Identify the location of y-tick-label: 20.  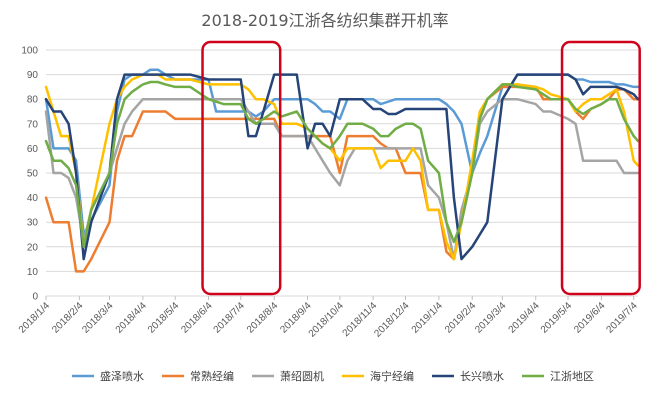
(33, 247).